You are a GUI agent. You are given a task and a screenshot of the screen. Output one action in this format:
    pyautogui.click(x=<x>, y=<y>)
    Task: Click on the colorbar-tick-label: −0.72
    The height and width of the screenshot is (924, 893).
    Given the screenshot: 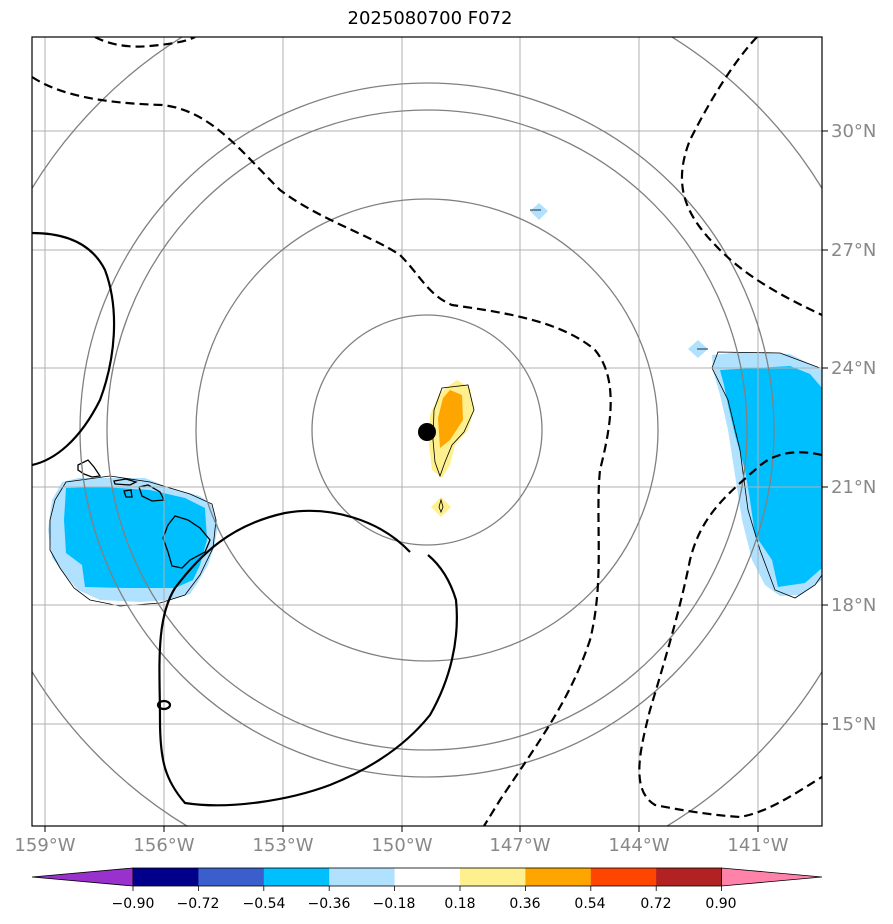 What is the action you would take?
    pyautogui.click(x=198, y=904)
    